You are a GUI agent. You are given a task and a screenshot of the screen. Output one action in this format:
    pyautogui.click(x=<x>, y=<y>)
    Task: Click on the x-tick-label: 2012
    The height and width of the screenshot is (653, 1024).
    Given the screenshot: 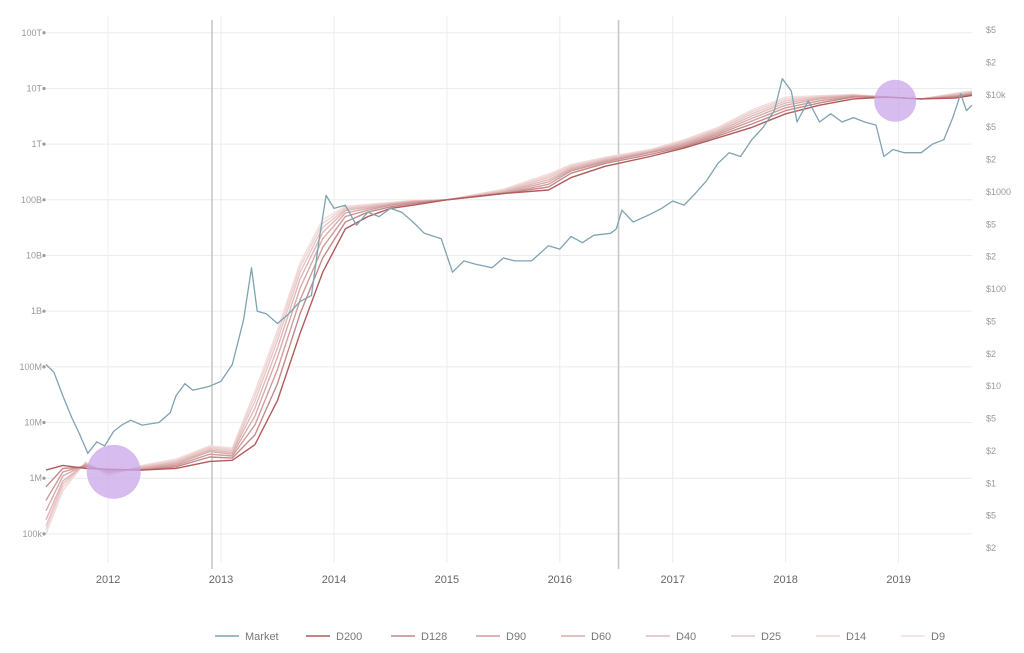 What is the action you would take?
    pyautogui.click(x=108, y=580)
    